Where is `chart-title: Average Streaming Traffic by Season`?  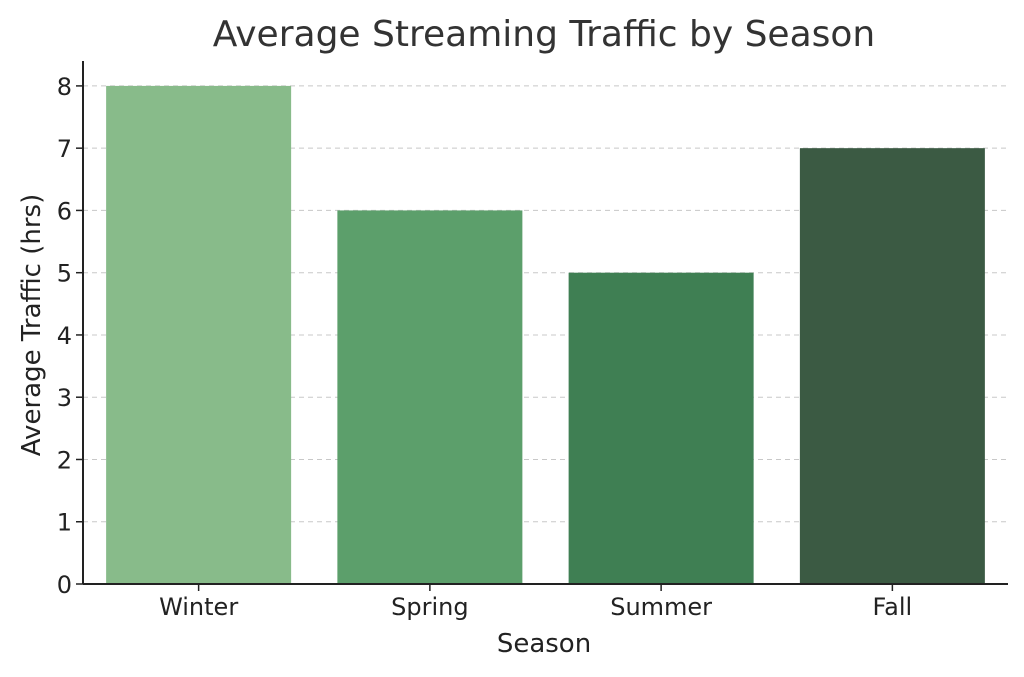 chart-title: Average Streaming Traffic by Season is located at coordinates (544, 34).